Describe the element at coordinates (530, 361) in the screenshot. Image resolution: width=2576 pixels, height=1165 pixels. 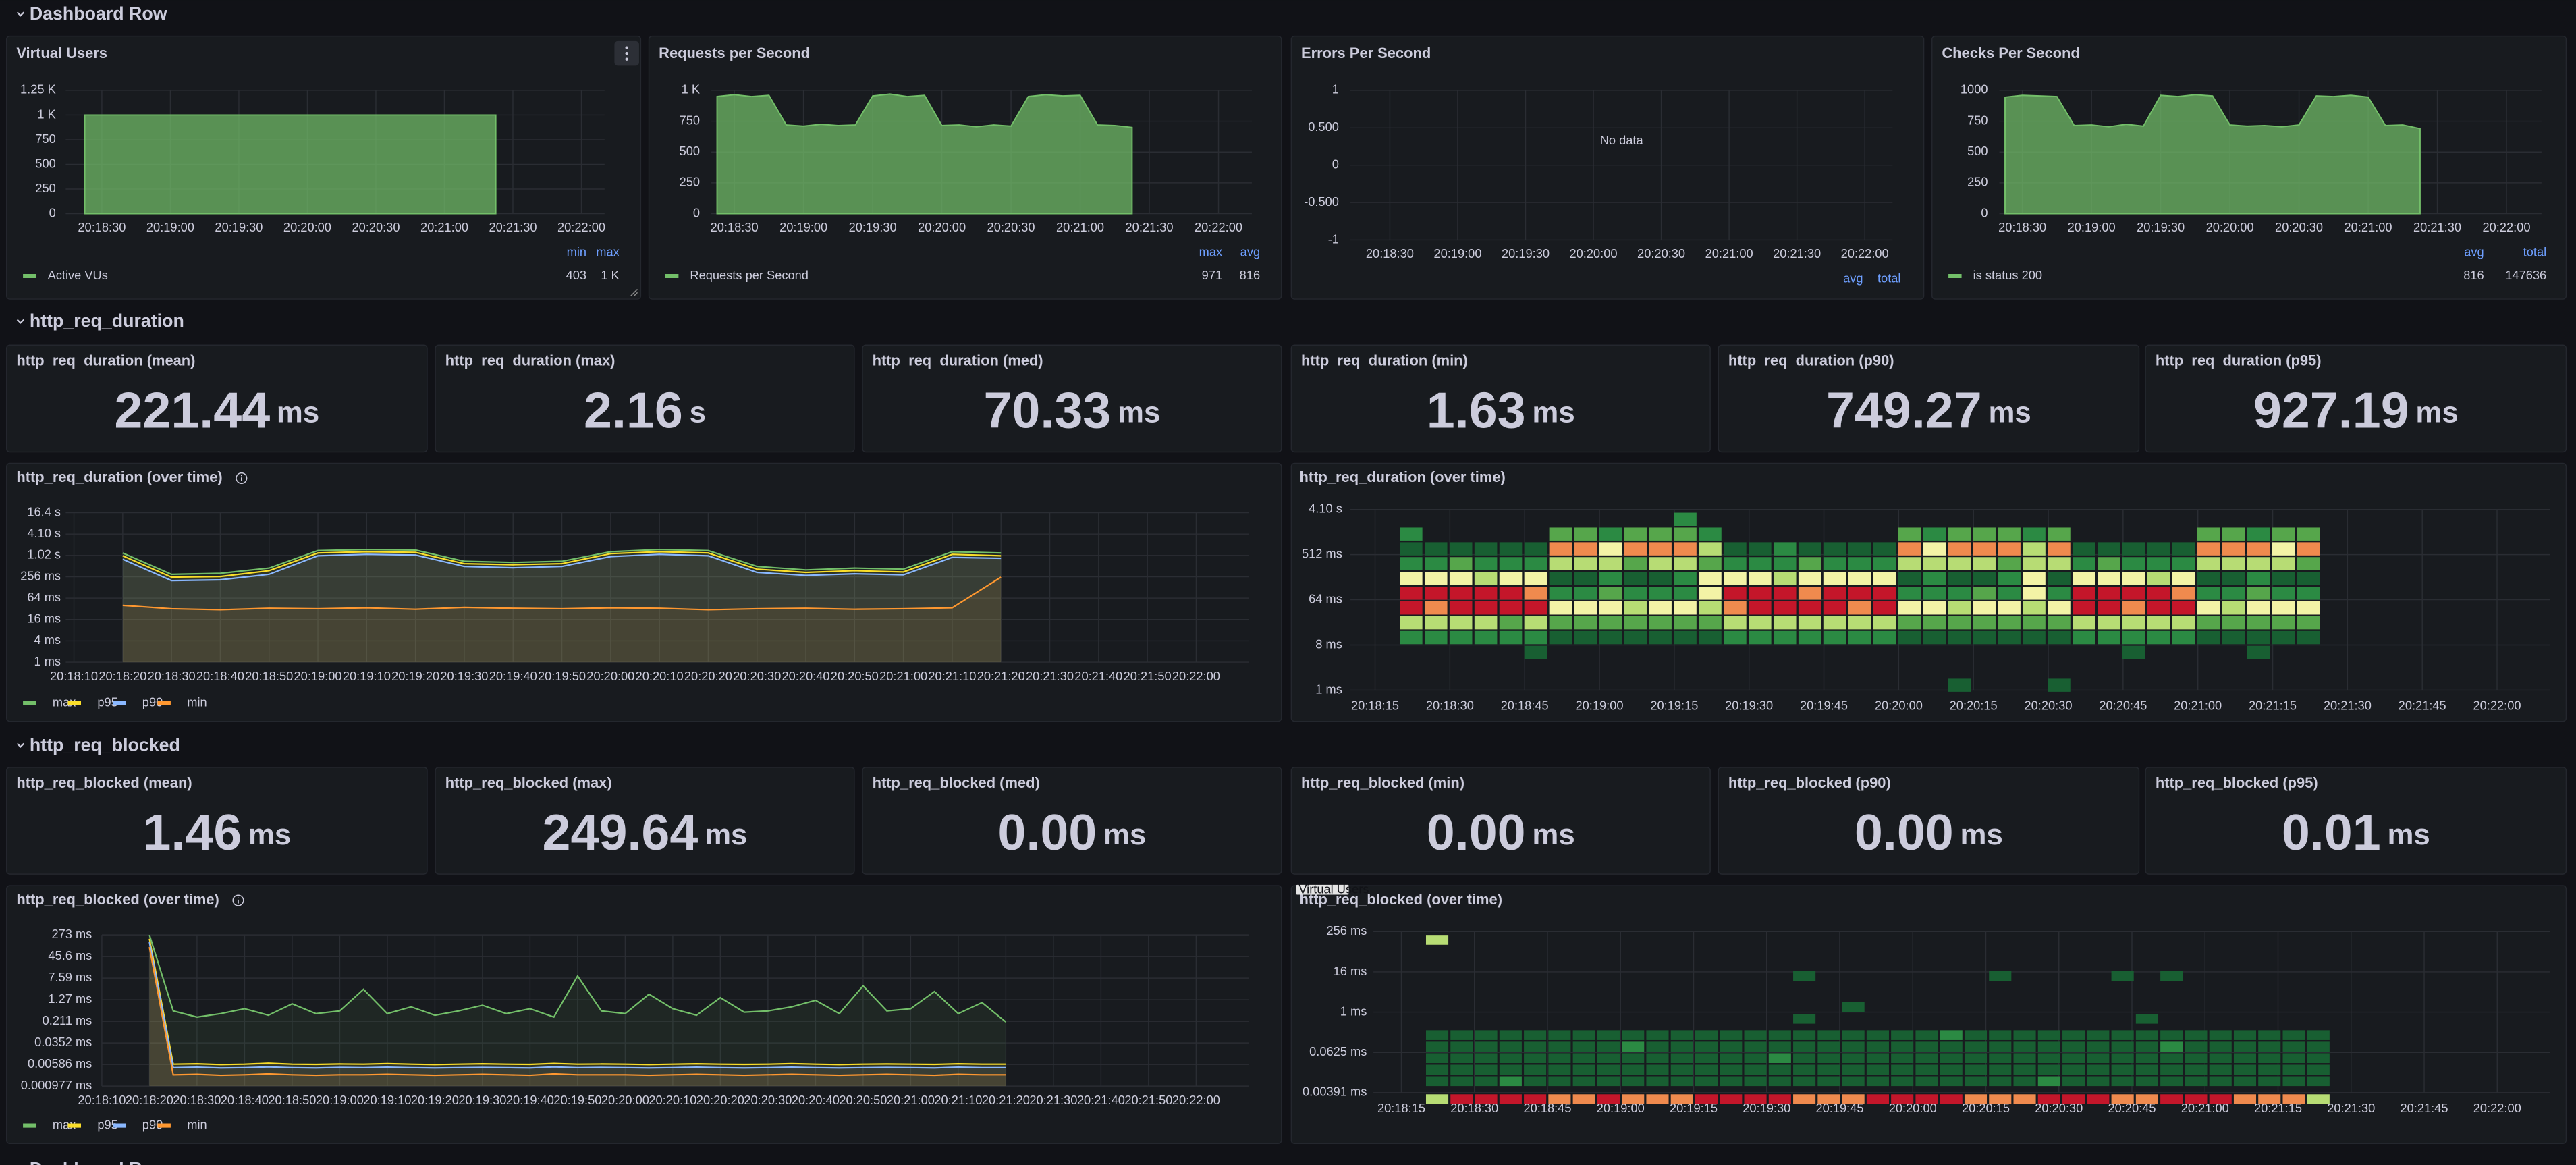
I see `panel-title: http_req_duration (max)` at that location.